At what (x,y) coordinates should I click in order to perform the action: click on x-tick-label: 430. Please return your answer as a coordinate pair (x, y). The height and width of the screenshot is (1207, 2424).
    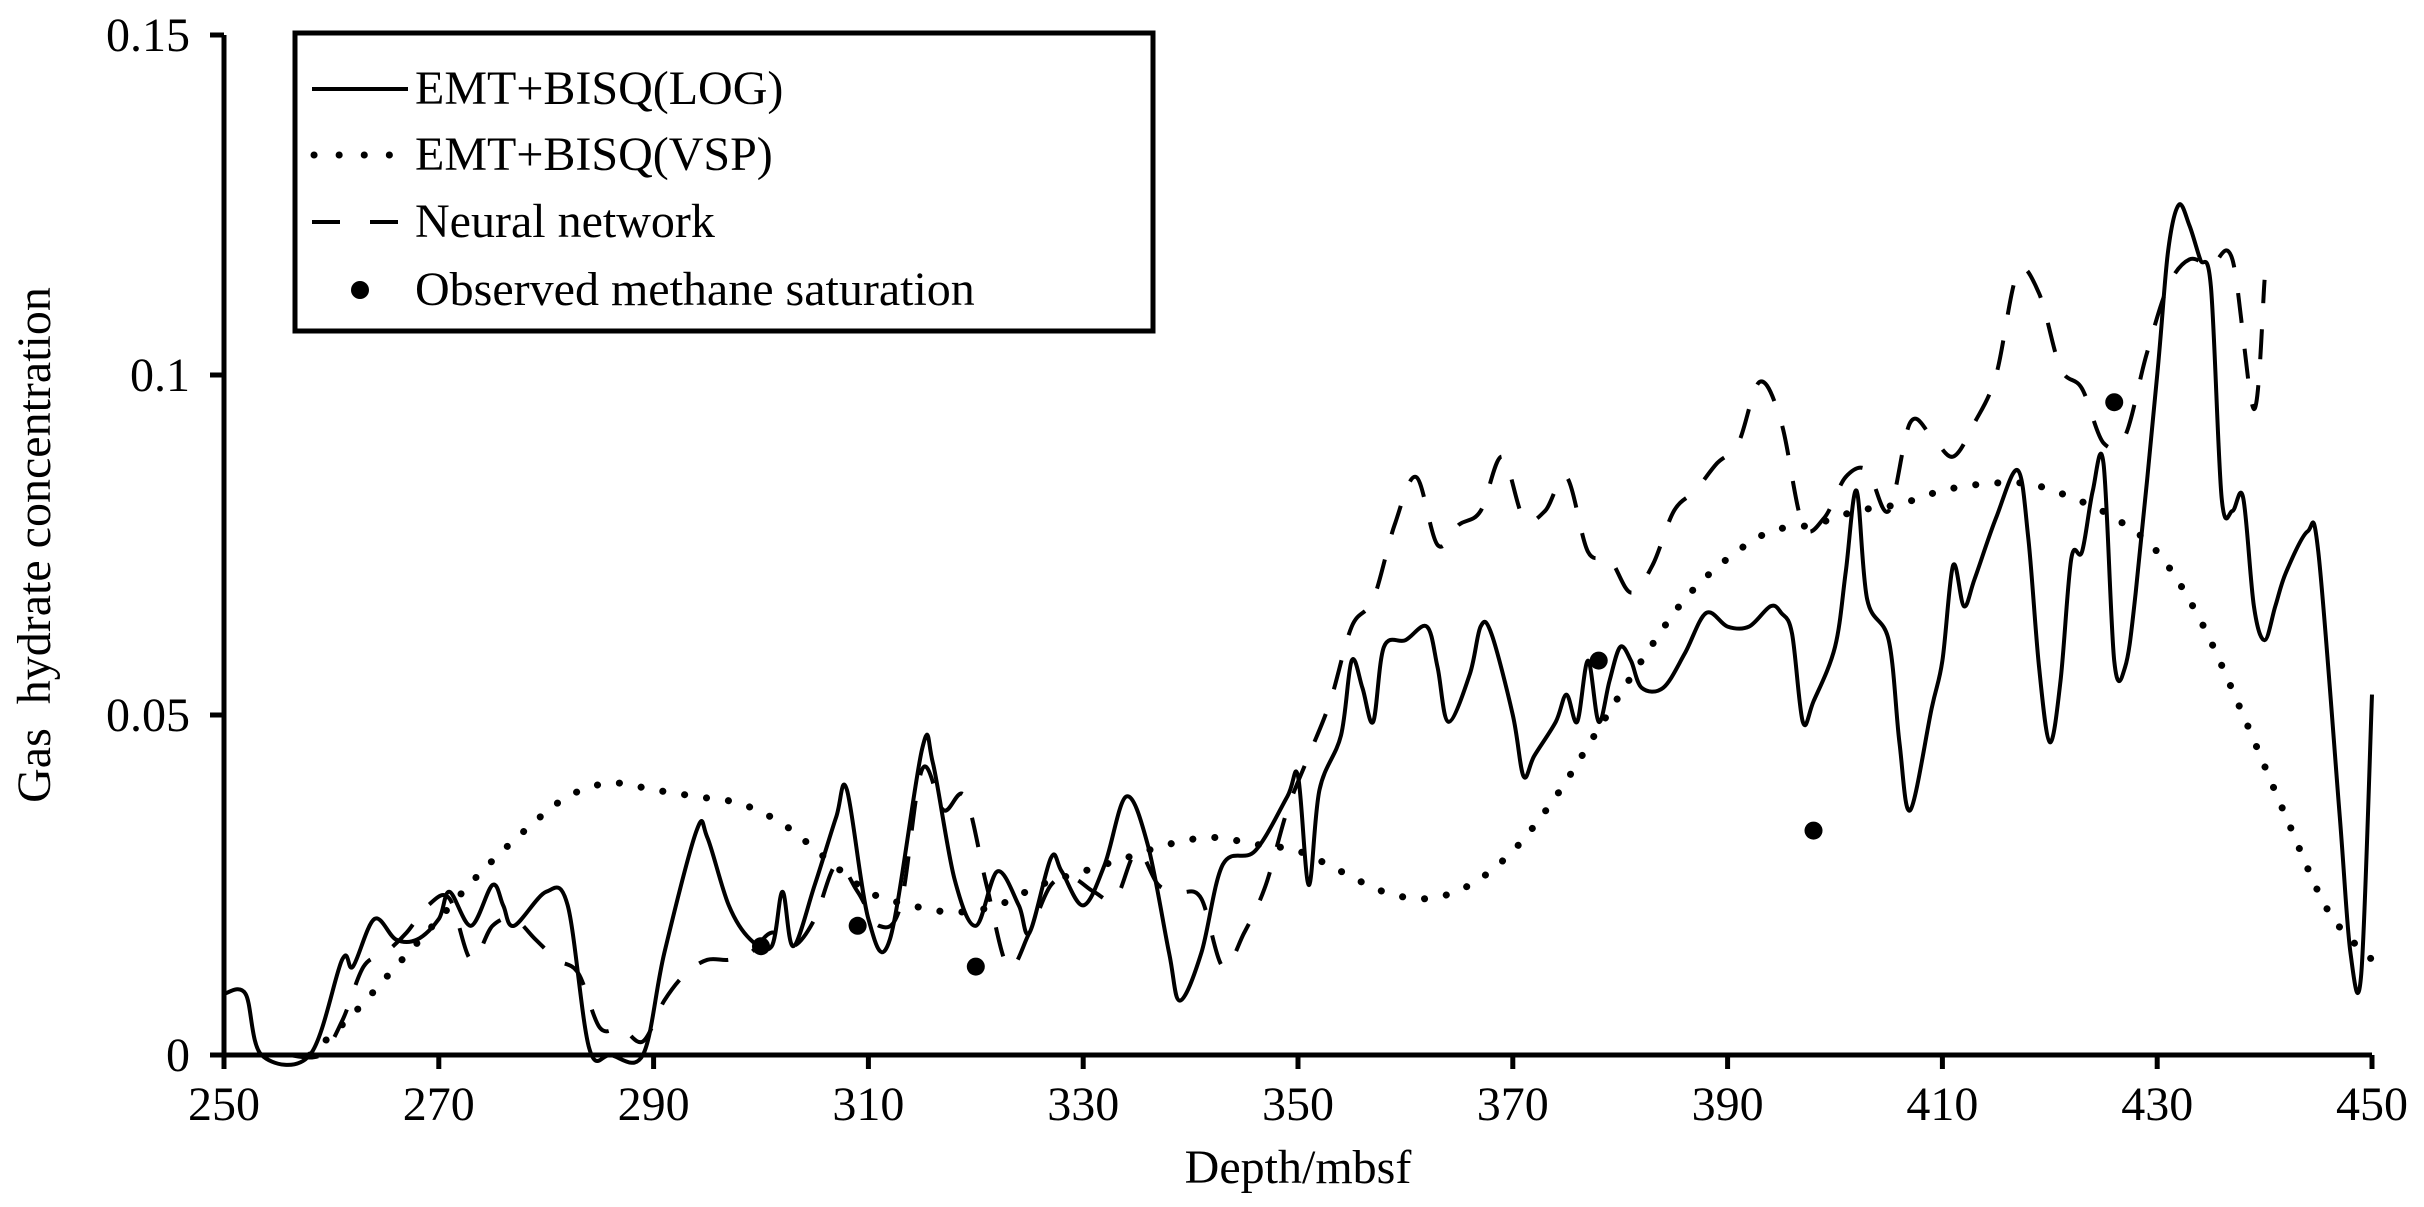
    Looking at the image, I should click on (2157, 1104).